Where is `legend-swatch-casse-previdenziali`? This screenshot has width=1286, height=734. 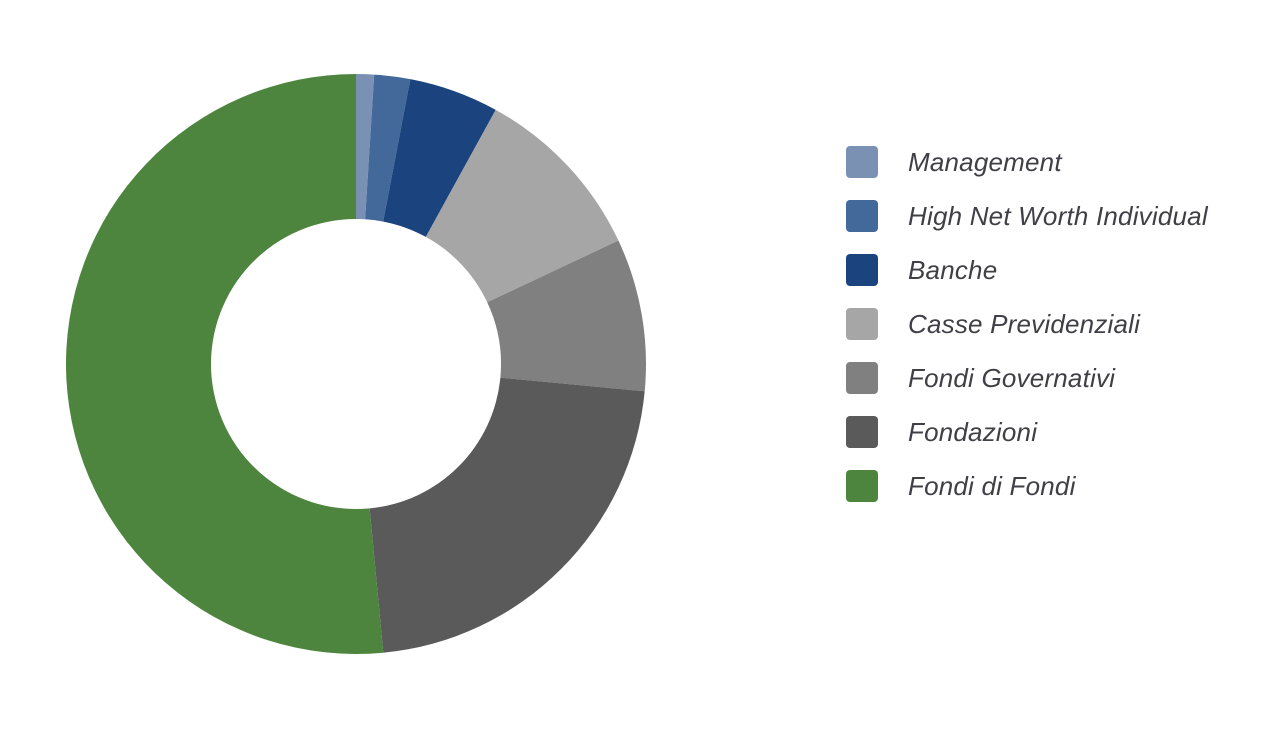 legend-swatch-casse-previdenziali is located at coordinates (862, 324).